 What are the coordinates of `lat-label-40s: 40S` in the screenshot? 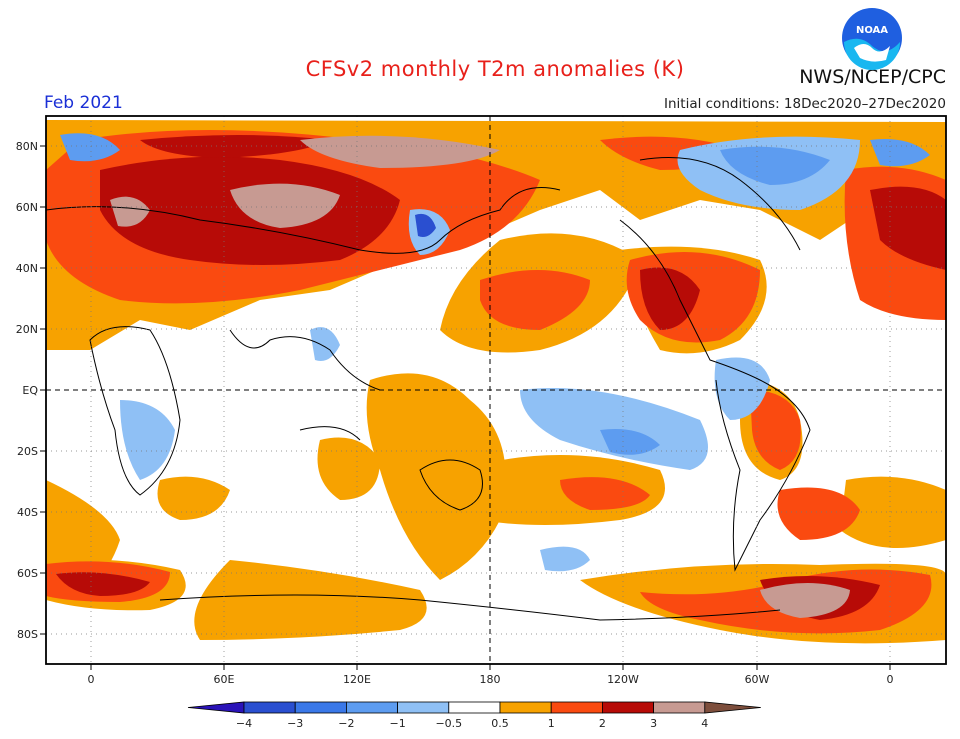 It's located at (27, 512).